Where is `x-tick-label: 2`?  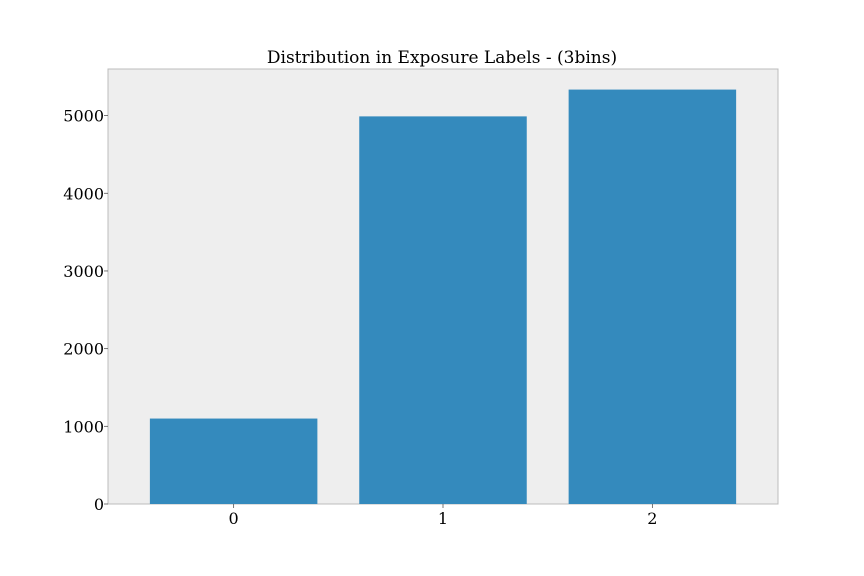
x-tick-label: 2 is located at coordinates (652, 518).